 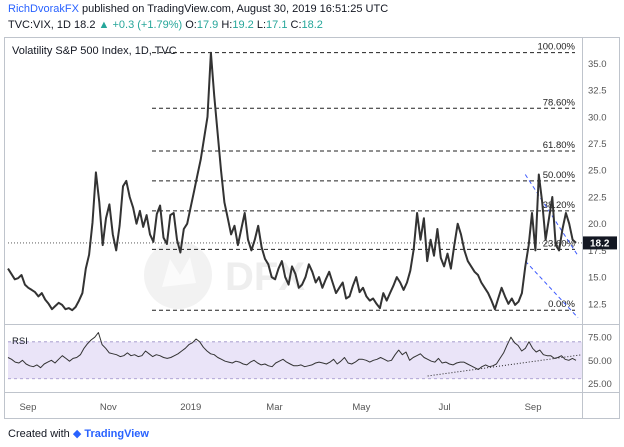 I want to click on tradingview-logo-icon: ◆, so click(x=77, y=434).